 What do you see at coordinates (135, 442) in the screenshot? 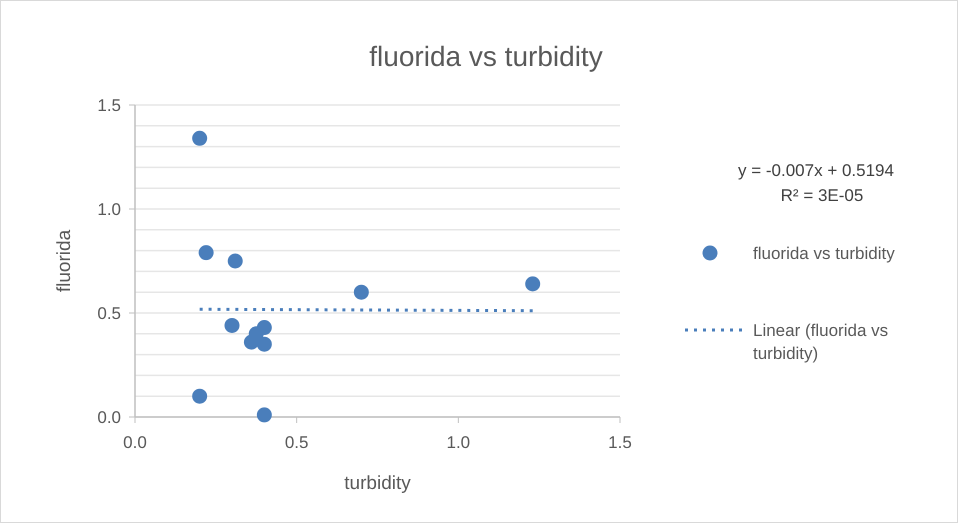
I see `x-tick-label: 0.0` at bounding box center [135, 442].